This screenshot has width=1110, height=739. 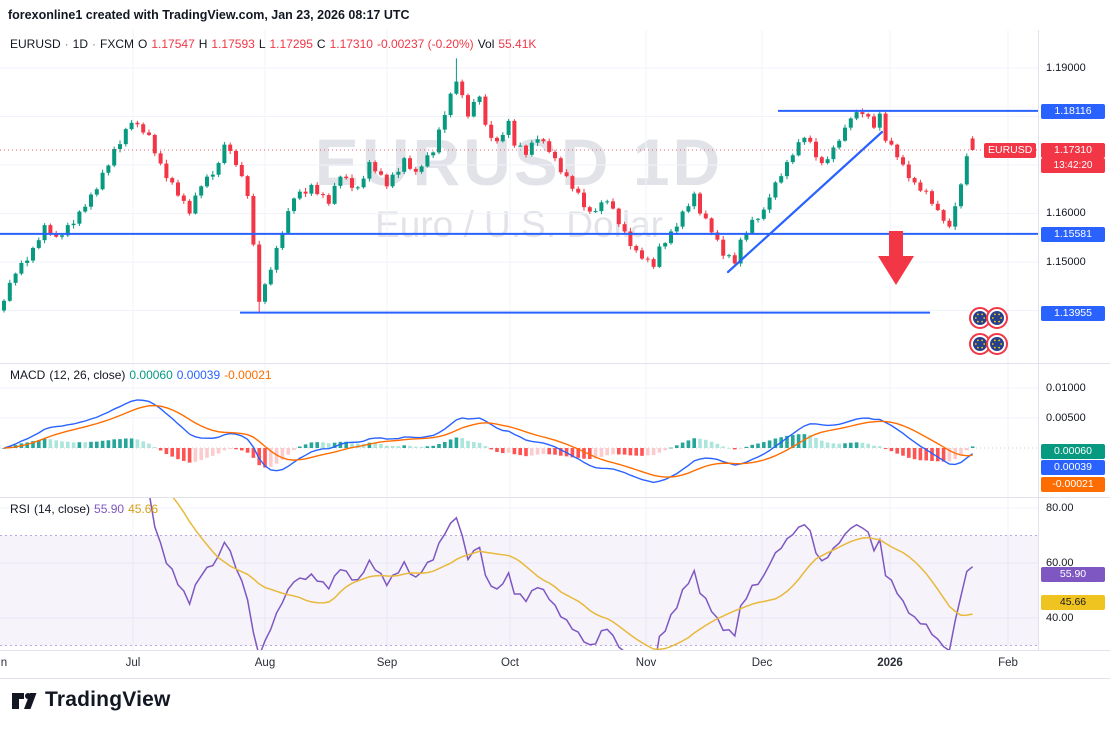 I want to click on price-level-badge: 1.15581, so click(x=1073, y=234).